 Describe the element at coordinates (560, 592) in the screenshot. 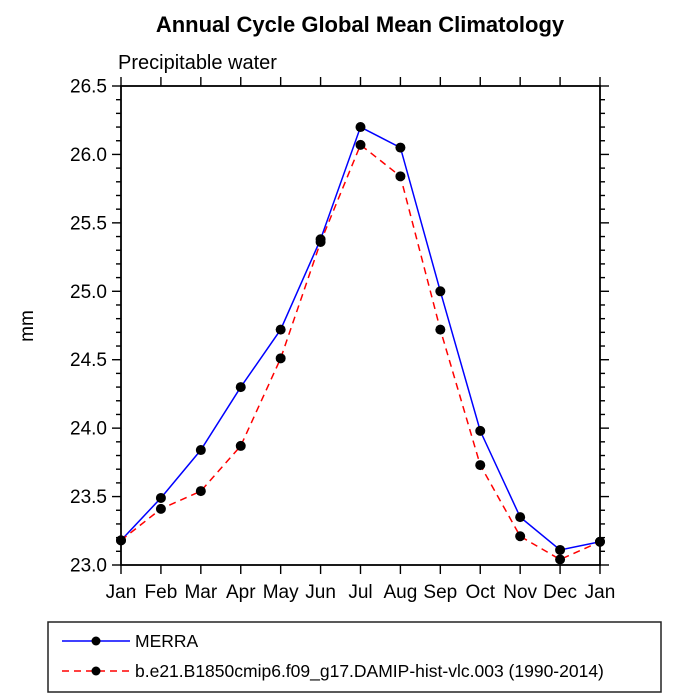

I see `x-tick-label: Dec` at that location.